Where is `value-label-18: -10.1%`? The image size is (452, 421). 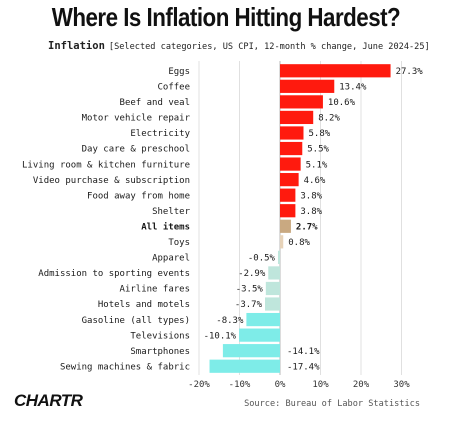
value-label-18: -10.1% is located at coordinates (220, 336).